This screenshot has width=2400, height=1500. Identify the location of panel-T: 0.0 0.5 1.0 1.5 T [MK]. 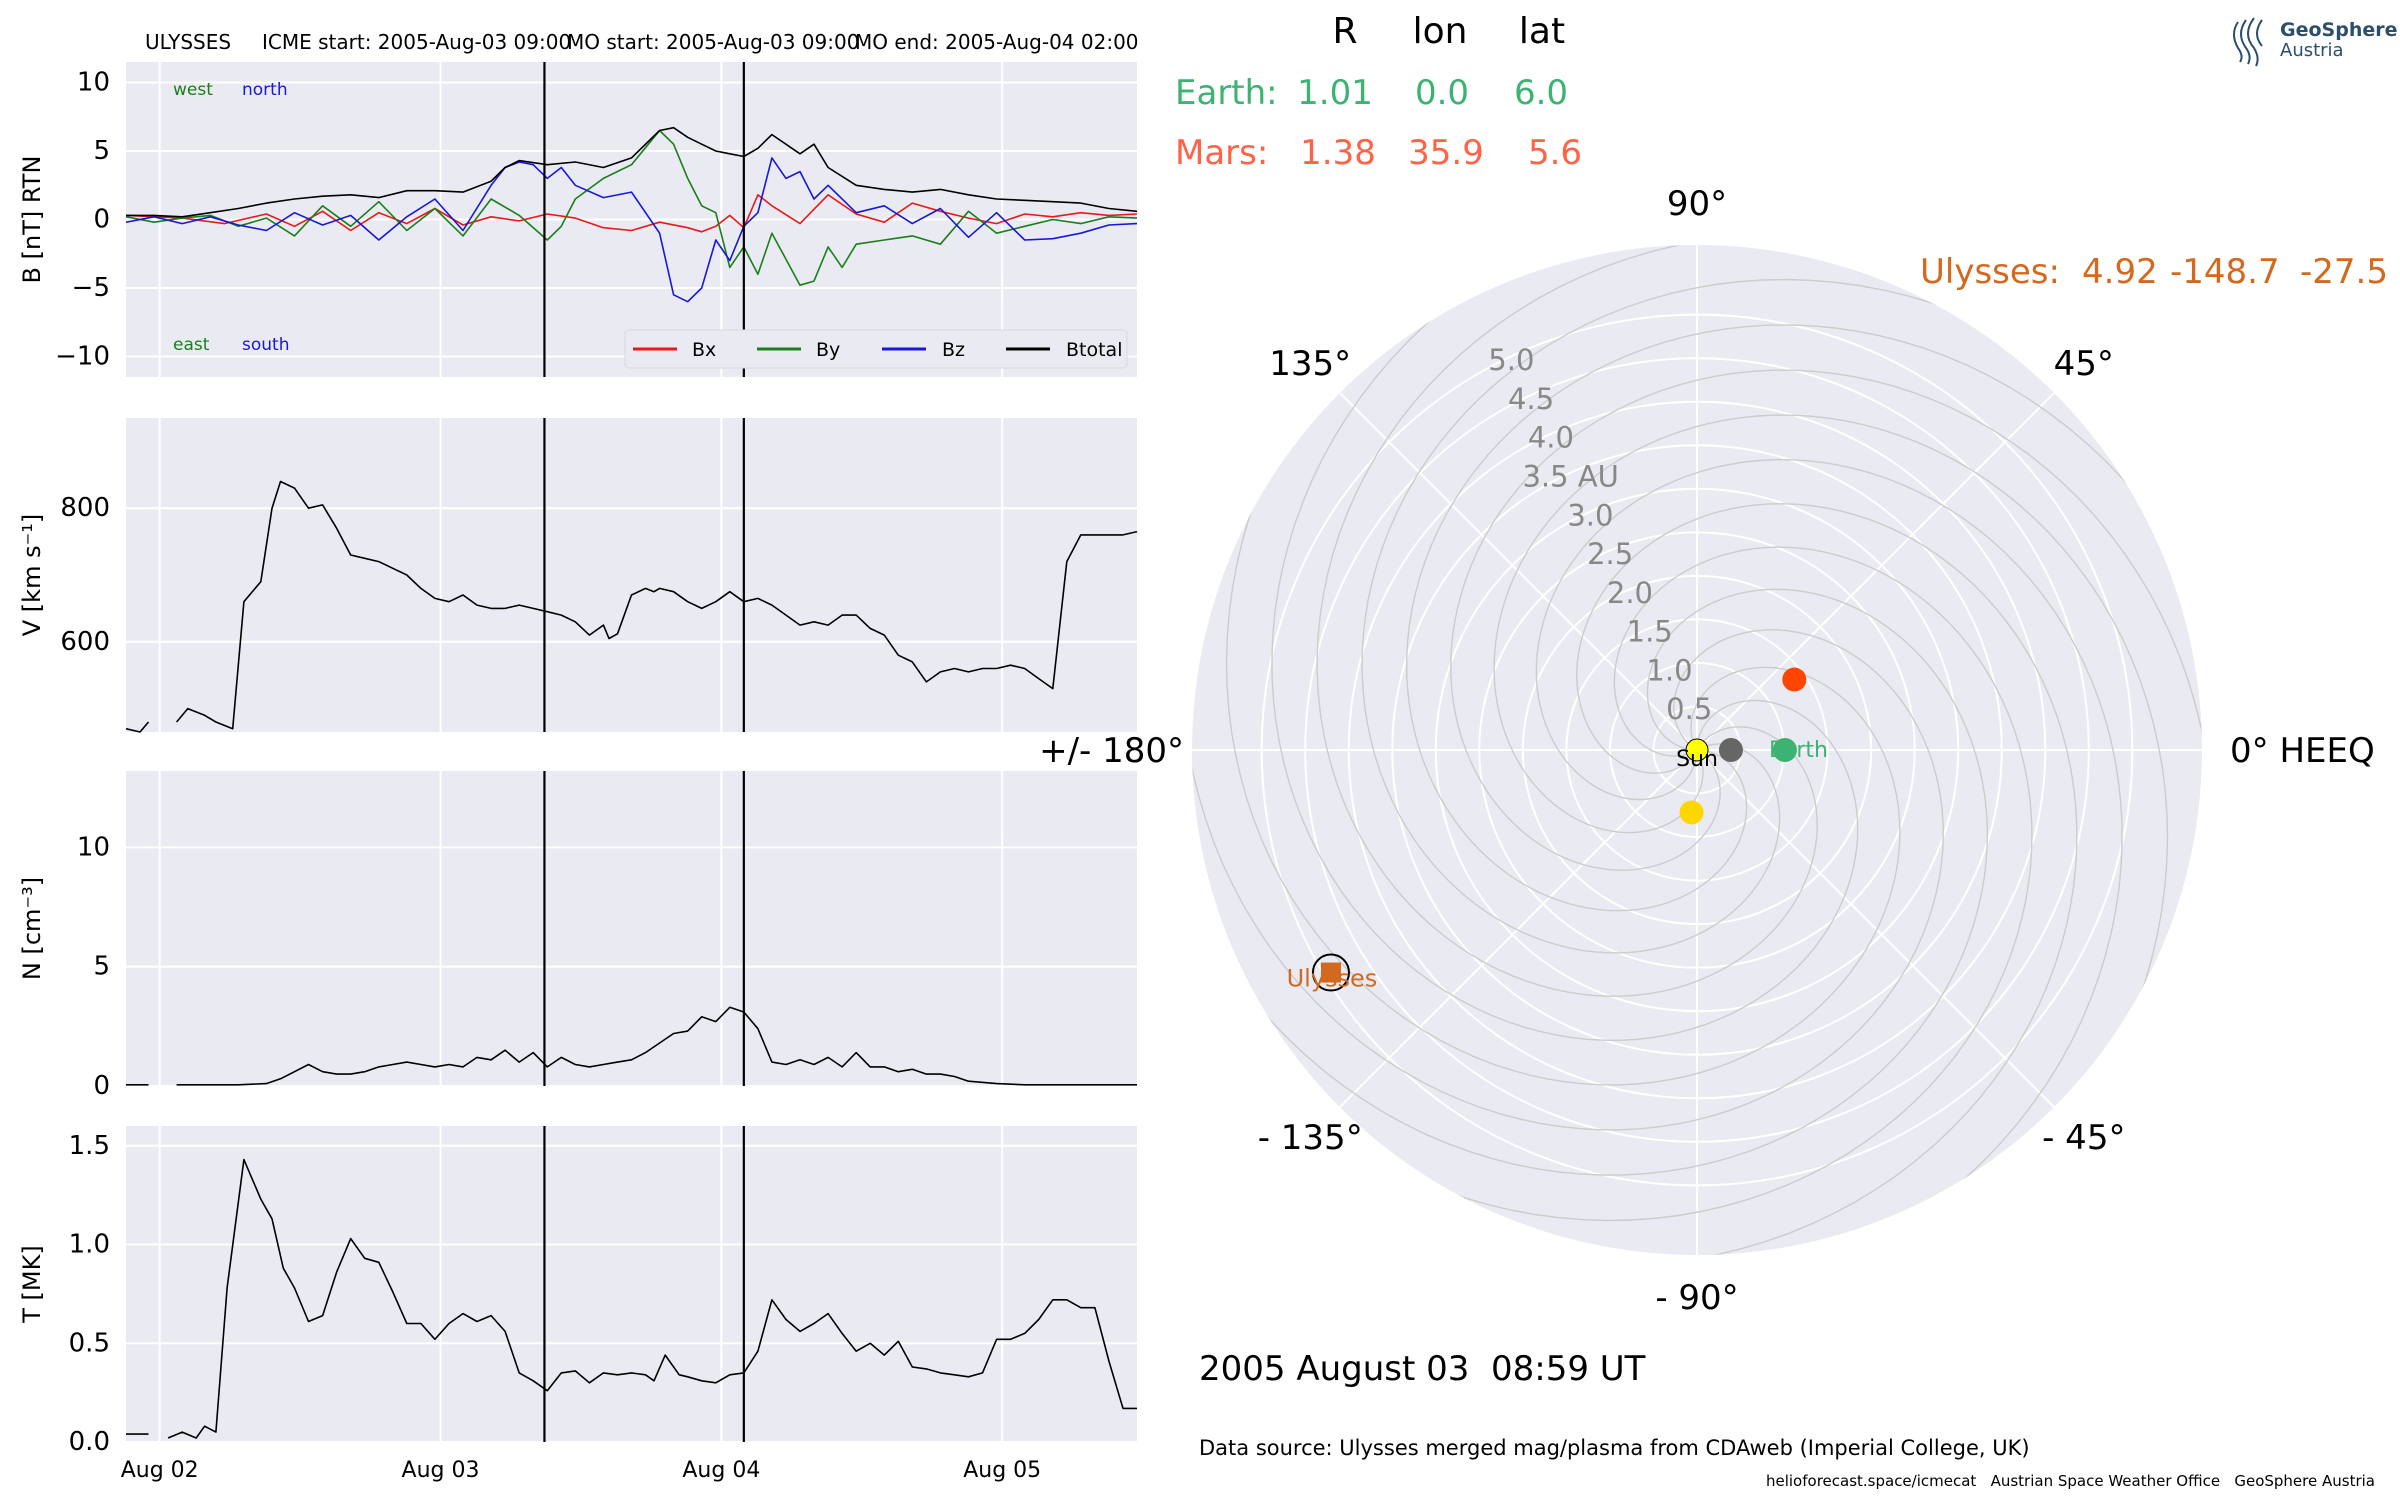
(577, 1291).